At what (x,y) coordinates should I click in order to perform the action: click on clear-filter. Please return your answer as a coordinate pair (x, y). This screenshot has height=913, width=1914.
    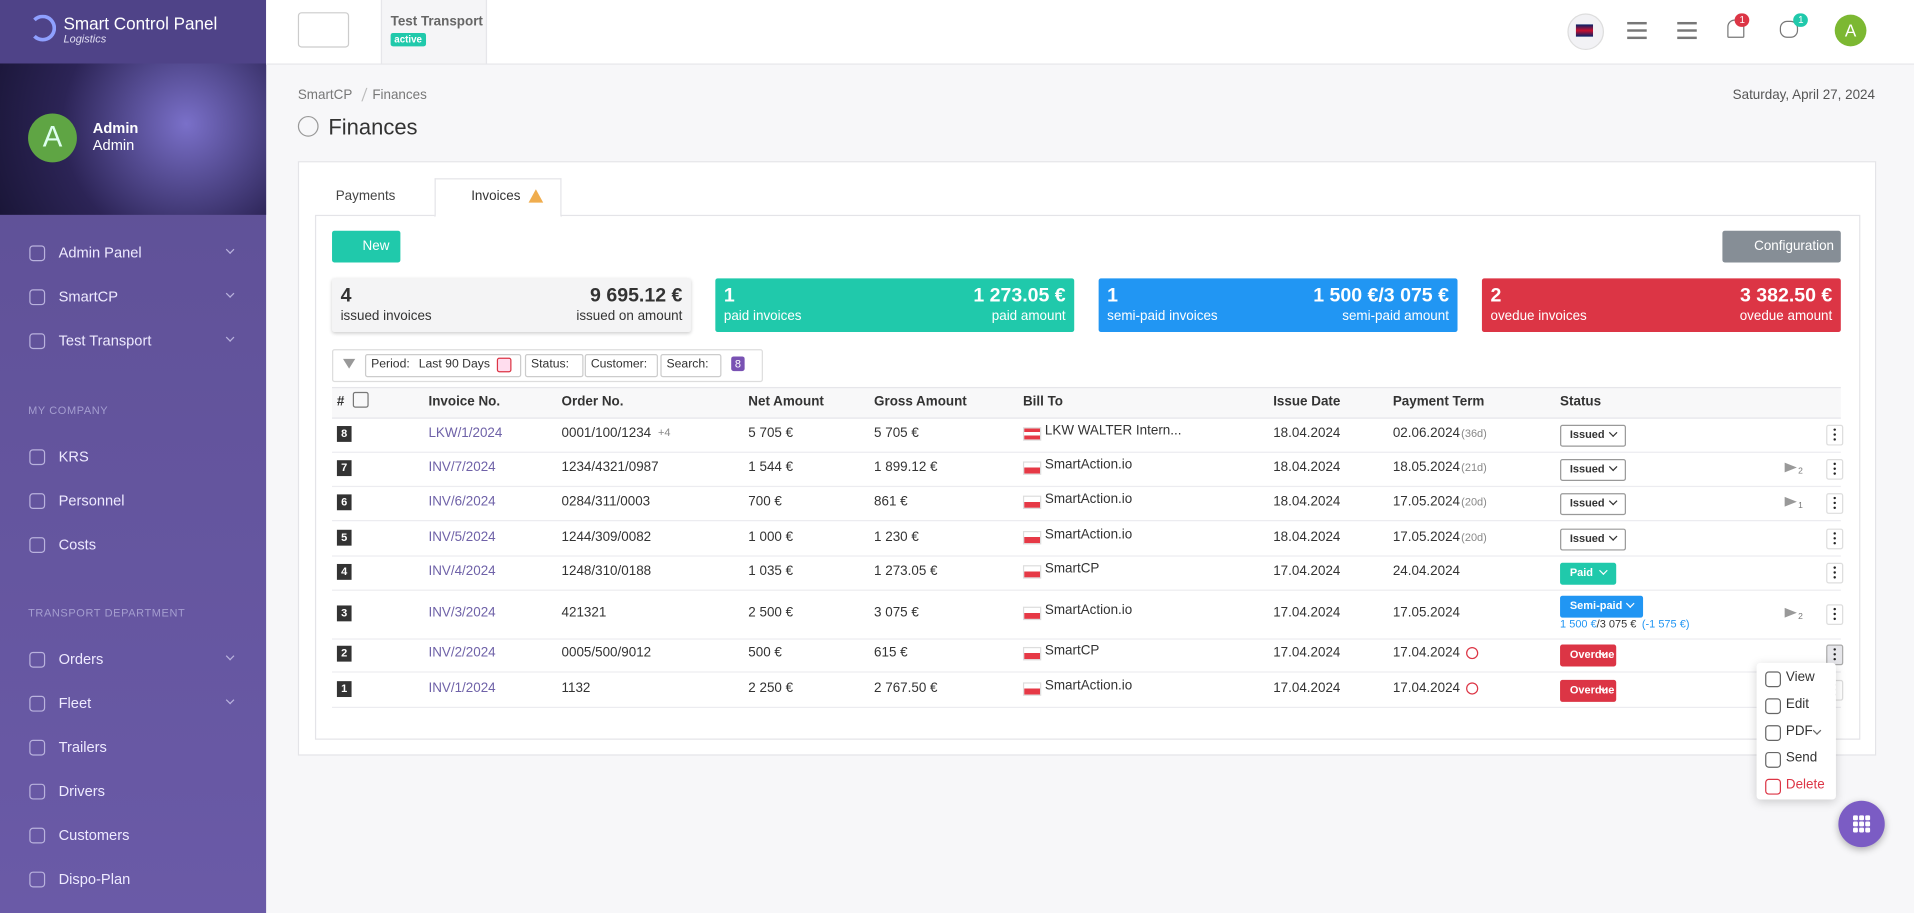
    Looking at the image, I should click on (504, 365).